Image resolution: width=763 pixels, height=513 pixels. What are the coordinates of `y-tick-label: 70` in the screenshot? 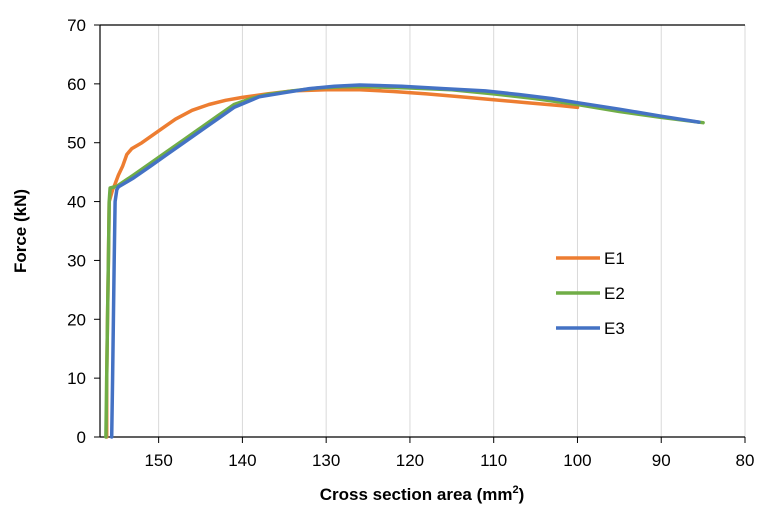 It's located at (76, 25).